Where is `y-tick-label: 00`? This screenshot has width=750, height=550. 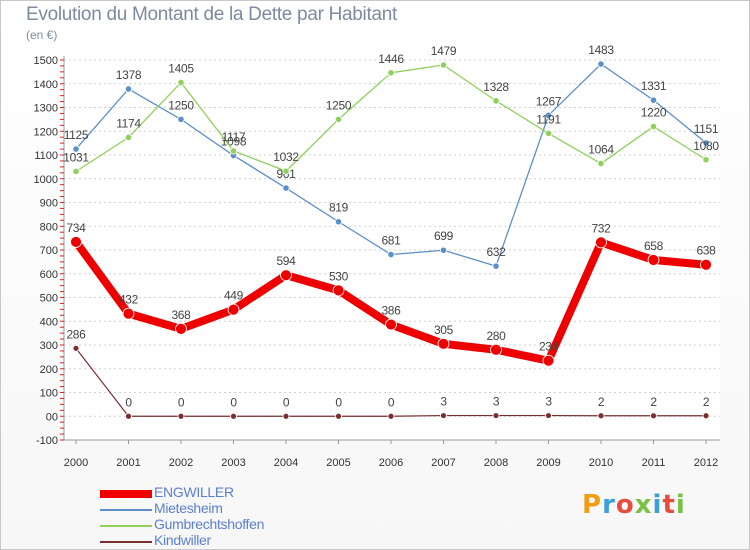
y-tick-label: 00 is located at coordinates (52, 417).